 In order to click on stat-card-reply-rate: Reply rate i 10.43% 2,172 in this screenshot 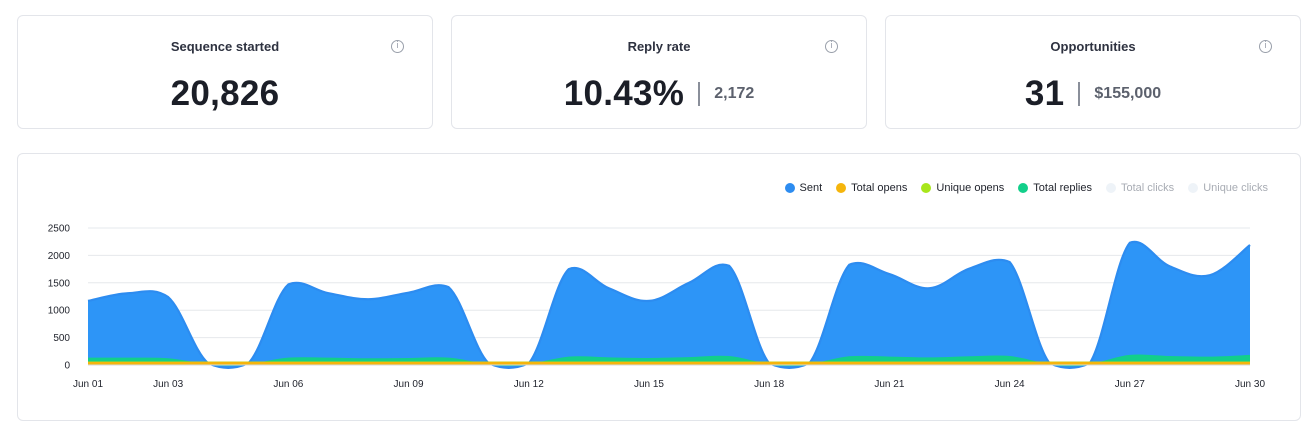, I will do `click(659, 72)`.